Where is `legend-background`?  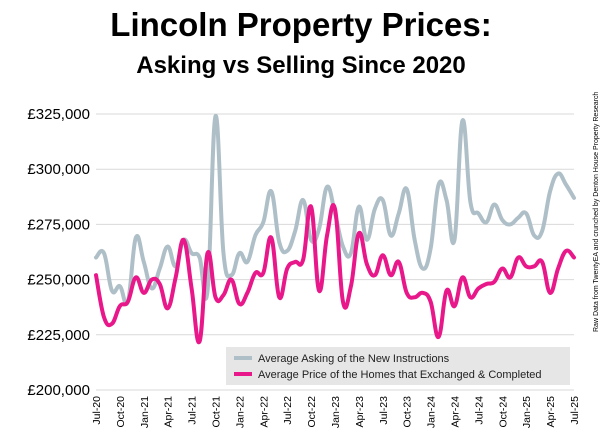 legend-background is located at coordinates (398, 366).